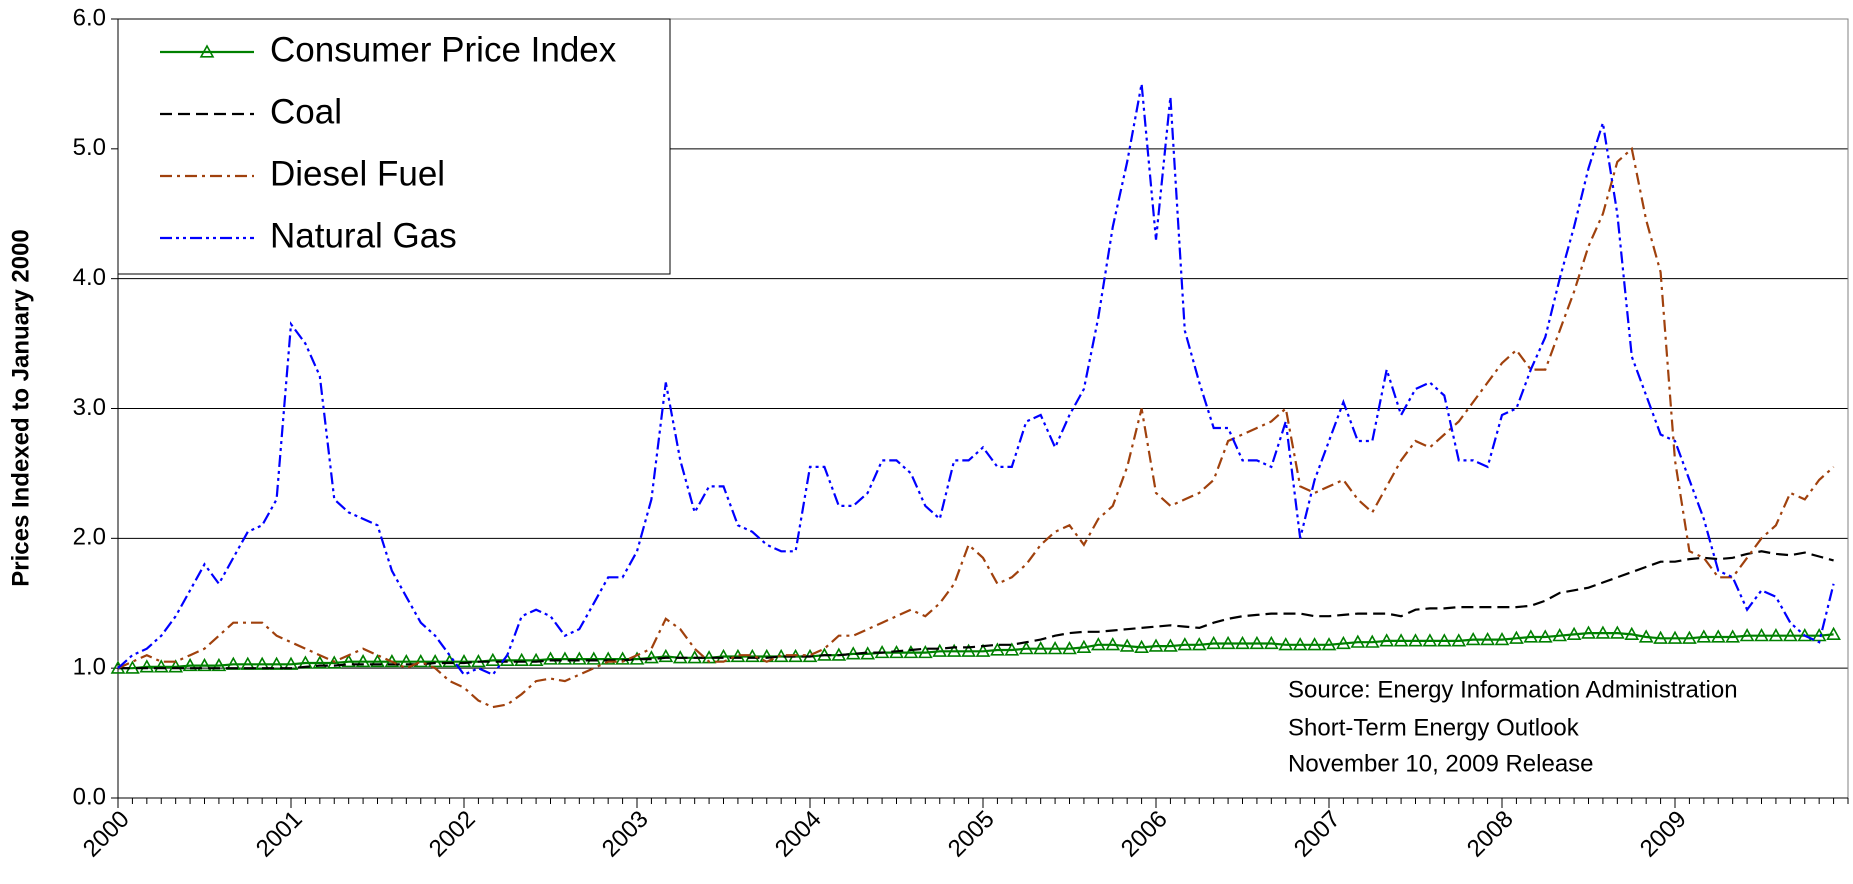  What do you see at coordinates (1663, 834) in the screenshot?
I see `x-tick-label: 2009` at bounding box center [1663, 834].